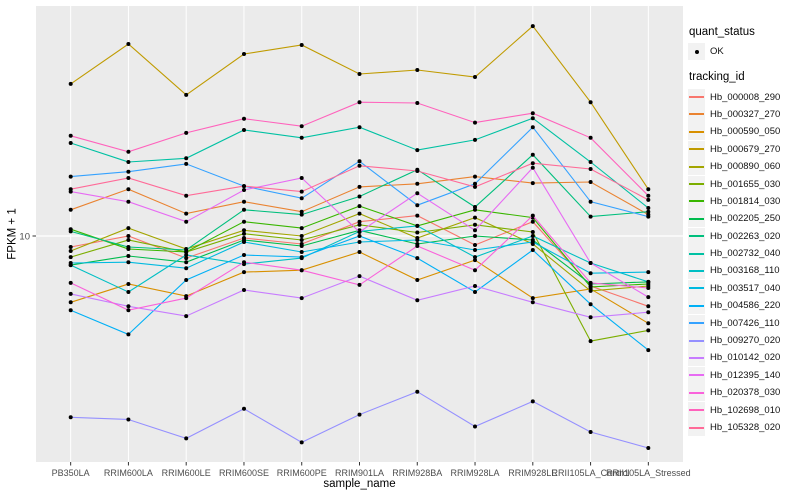 This screenshot has width=800, height=500. What do you see at coordinates (244, 473) in the screenshot?
I see `x-tick-label: RRIM600SE` at bounding box center [244, 473].